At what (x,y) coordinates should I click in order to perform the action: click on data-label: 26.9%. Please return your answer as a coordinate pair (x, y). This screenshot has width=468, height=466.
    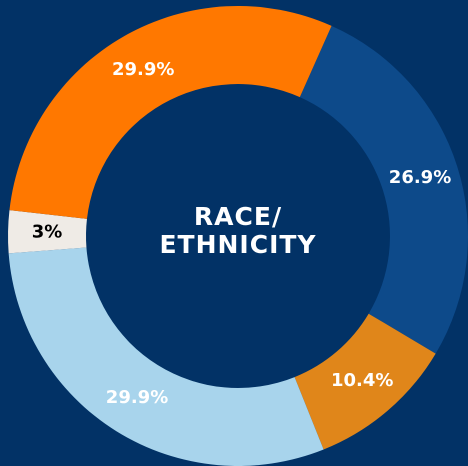
    Looking at the image, I should click on (420, 177).